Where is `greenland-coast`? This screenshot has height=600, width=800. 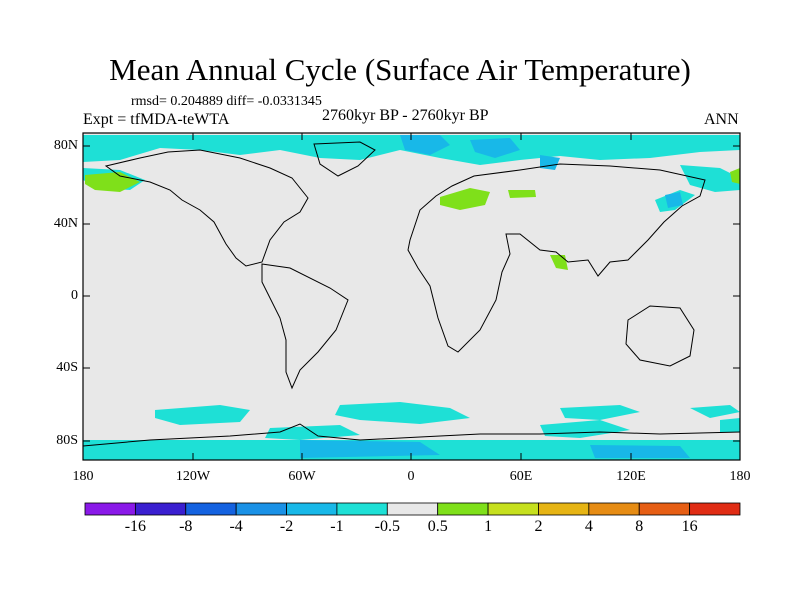 greenland-coast is located at coordinates (344, 159).